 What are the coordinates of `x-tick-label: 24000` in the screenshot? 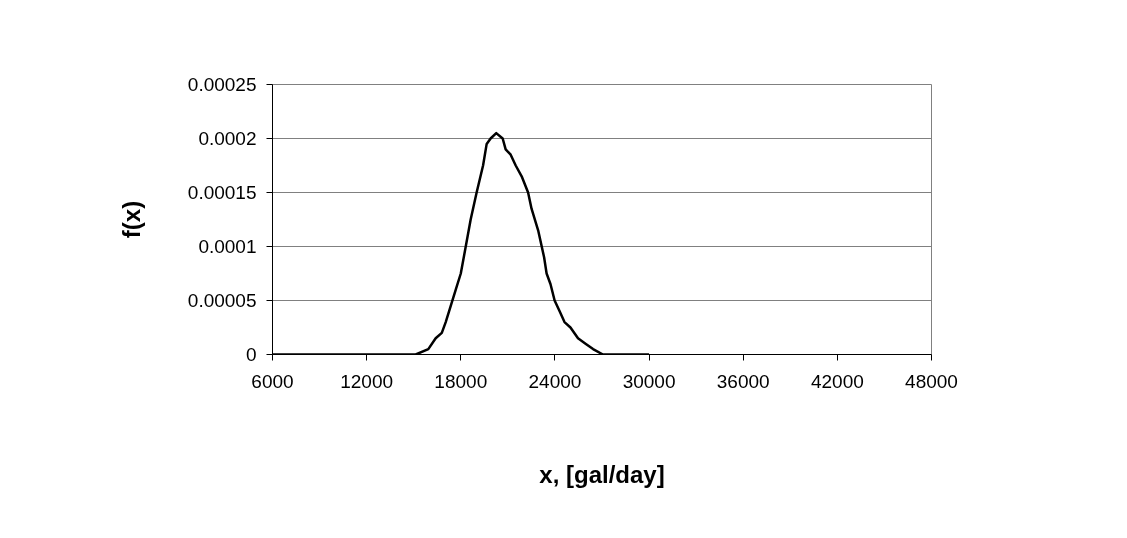 It's located at (555, 381).